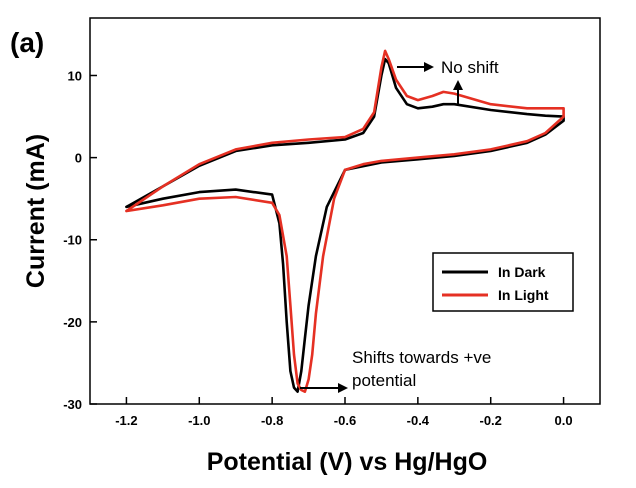 The image size is (636, 488). I want to click on x-tick-label: -0.2, so click(491, 420).